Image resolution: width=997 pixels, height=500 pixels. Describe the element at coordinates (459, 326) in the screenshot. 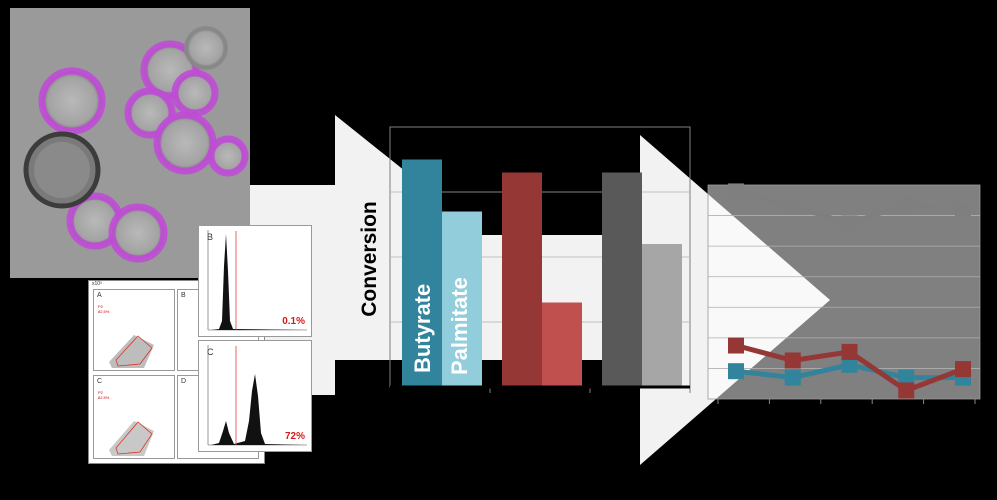

I see `bar-label-palmitate: Palmitate` at that location.